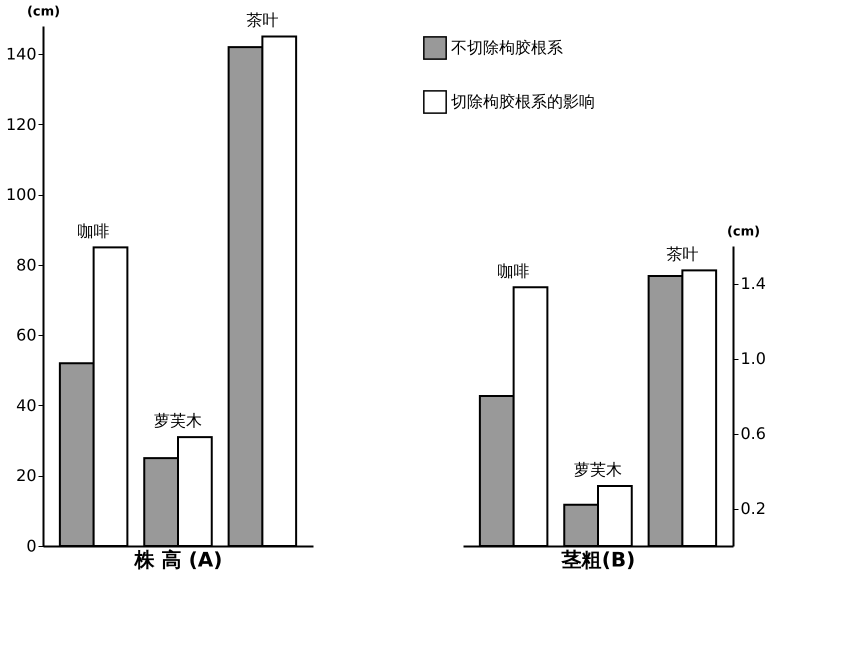 Image resolution: width=861 pixels, height=650 pixels. Describe the element at coordinates (523, 101) in the screenshot. I see `legend-label: 切除枸胶根系的影响` at that location.